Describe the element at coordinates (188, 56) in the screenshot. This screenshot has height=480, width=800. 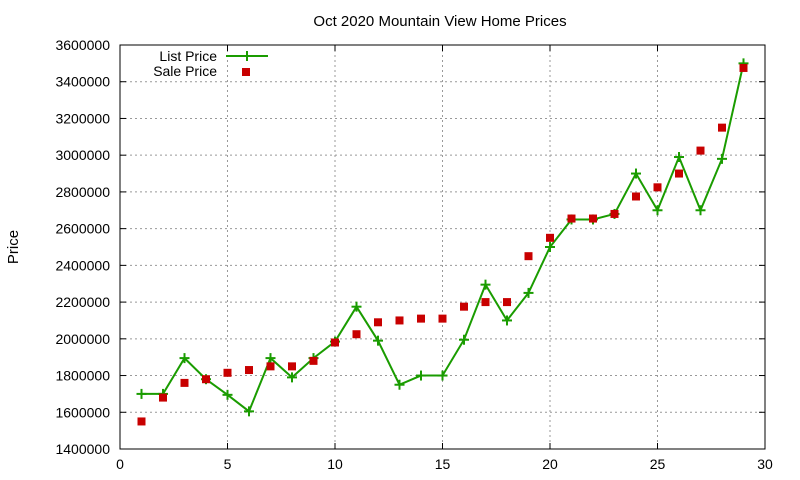
I see `legend-list-price-label: List Price` at that location.